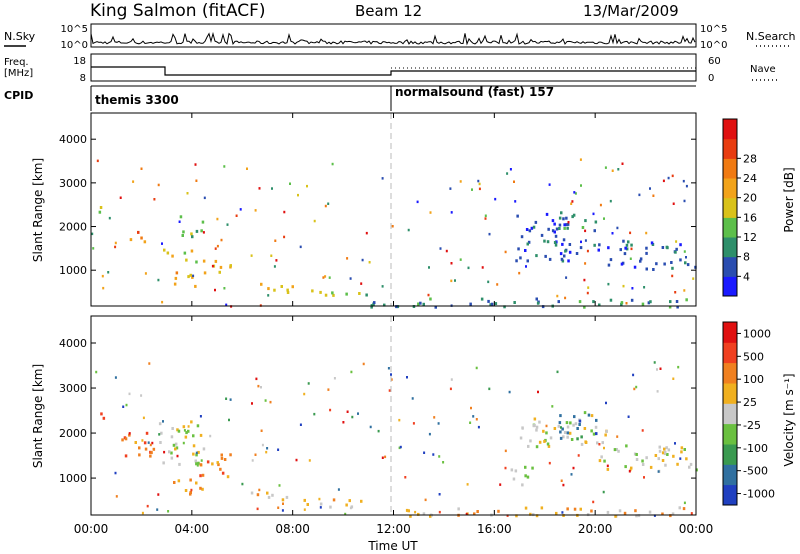 This screenshot has width=800, height=554. I want to click on colorbar-tick-label: 16, so click(750, 217).